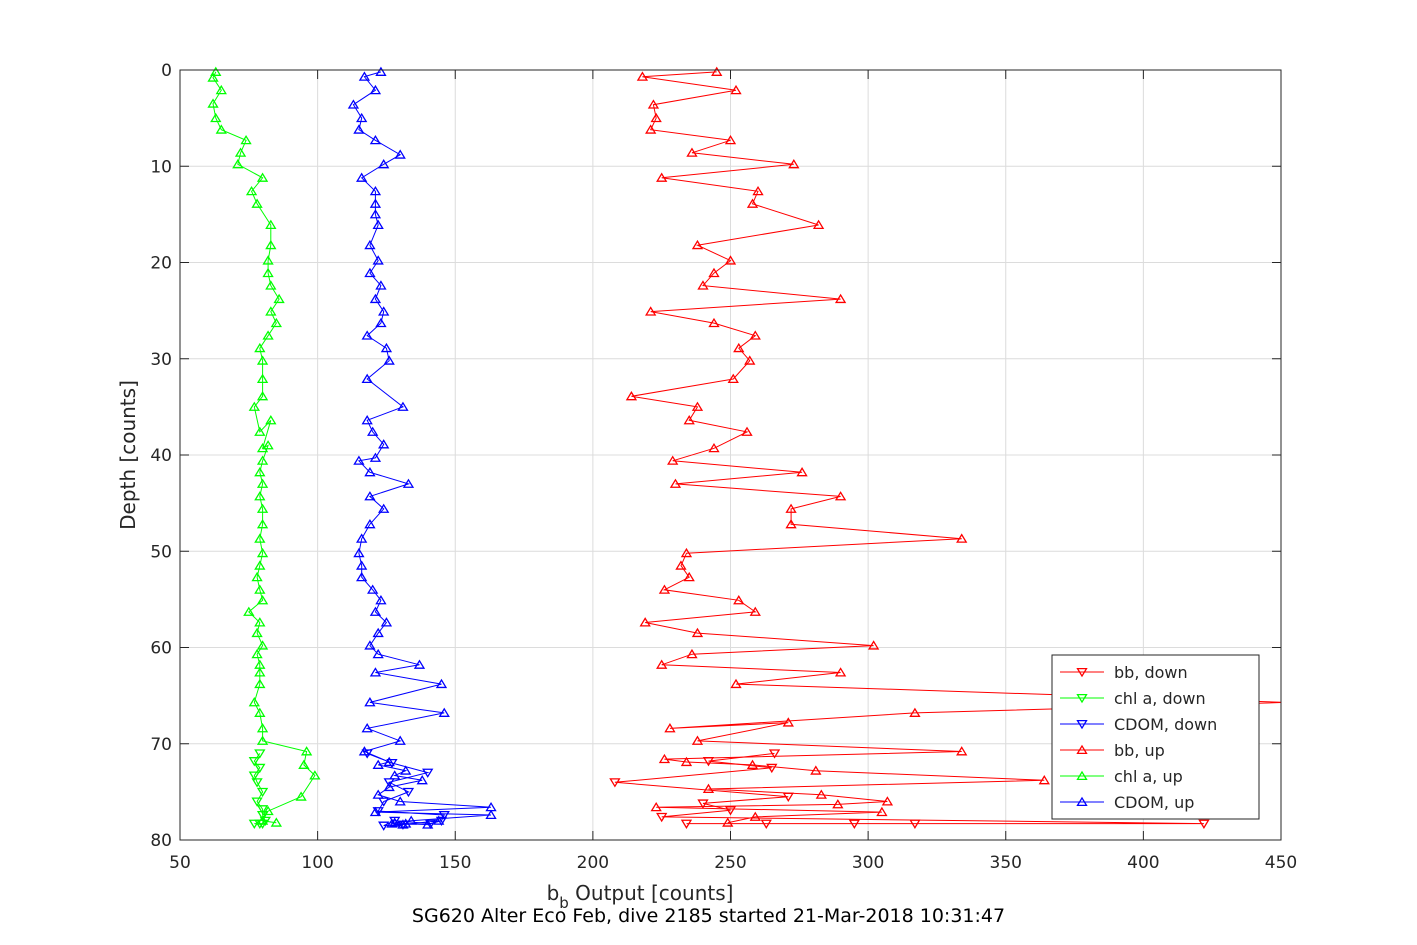  I want to click on x-tick-label: 400, so click(1143, 863).